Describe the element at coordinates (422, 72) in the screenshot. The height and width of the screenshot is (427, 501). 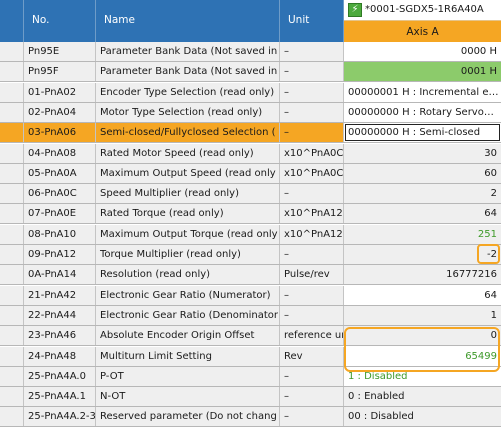
I see `parameter-value-cell: 0001 H` at that location.